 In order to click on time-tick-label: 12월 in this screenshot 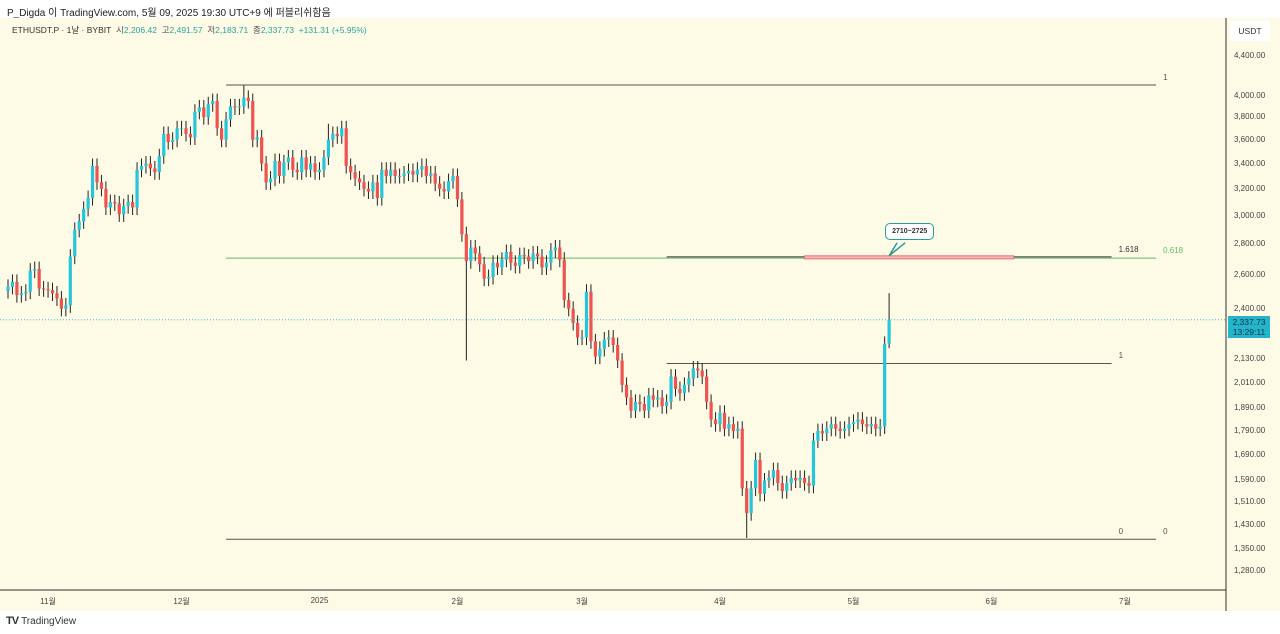, I will do `click(181, 601)`.